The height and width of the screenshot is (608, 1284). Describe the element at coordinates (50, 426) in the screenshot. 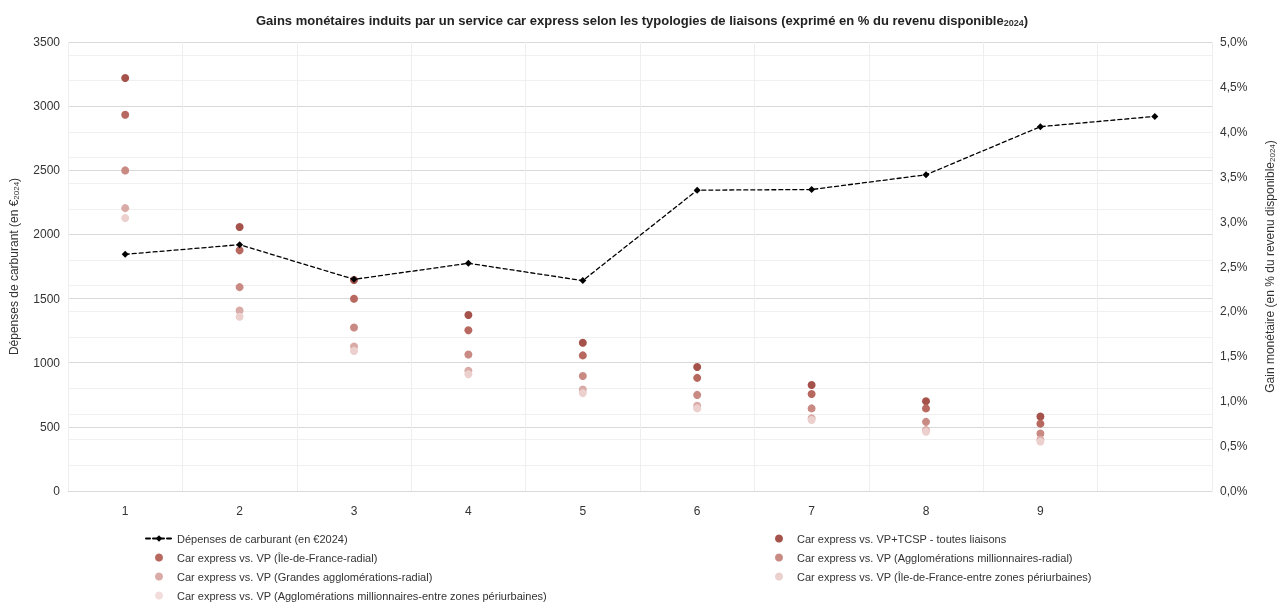

I see `y-tick-label: 500` at that location.